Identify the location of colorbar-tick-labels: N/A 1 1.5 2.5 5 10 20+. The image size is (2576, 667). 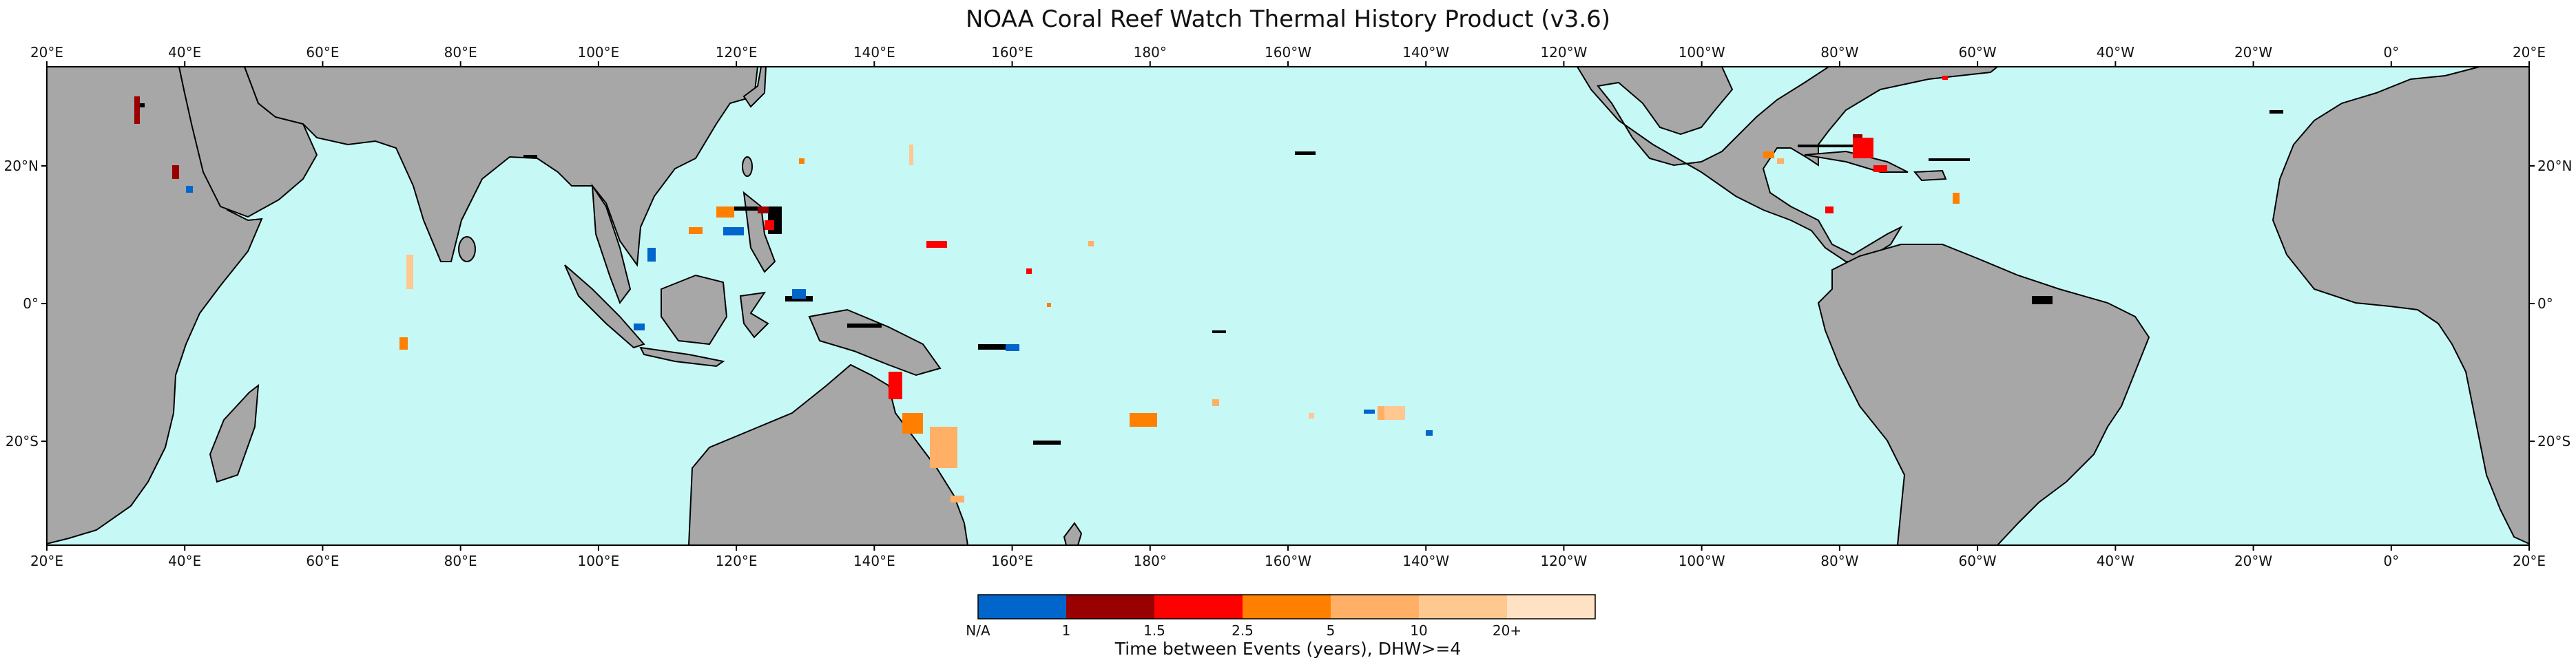
(1243, 630).